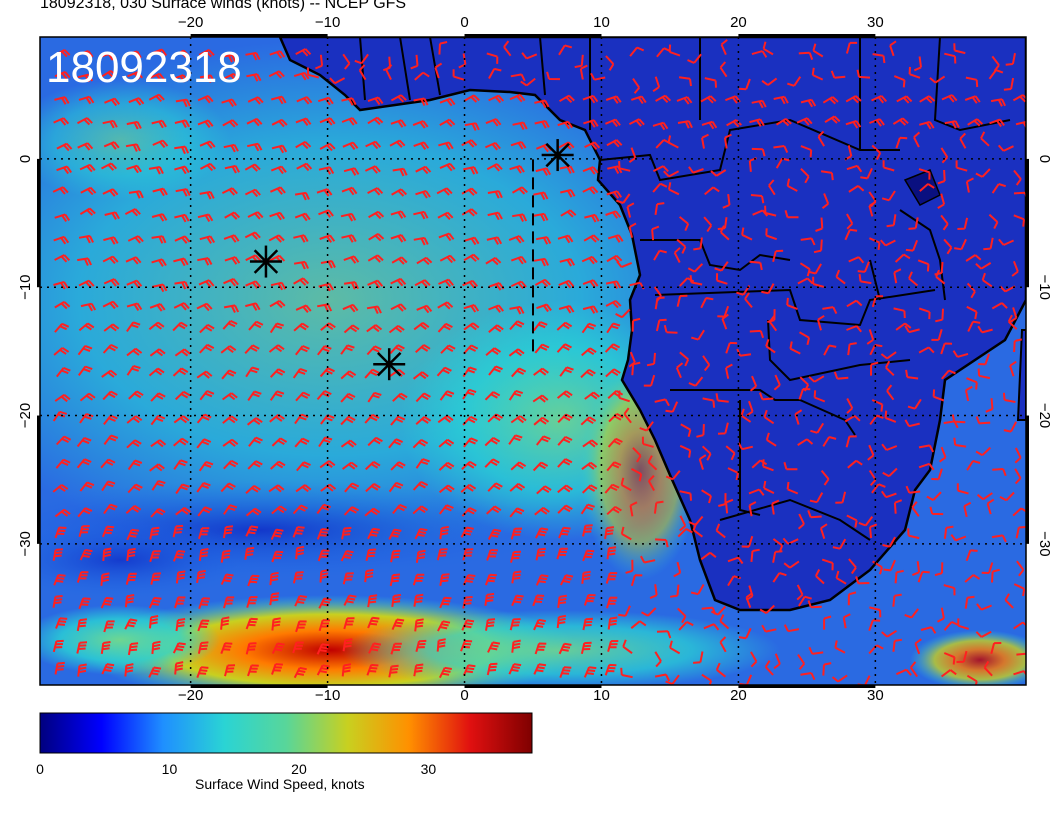 Image resolution: width=1056 pixels, height=816 pixels. Describe the element at coordinates (327, 22) in the screenshot. I see `lon-tick-label-top: −10` at that location.